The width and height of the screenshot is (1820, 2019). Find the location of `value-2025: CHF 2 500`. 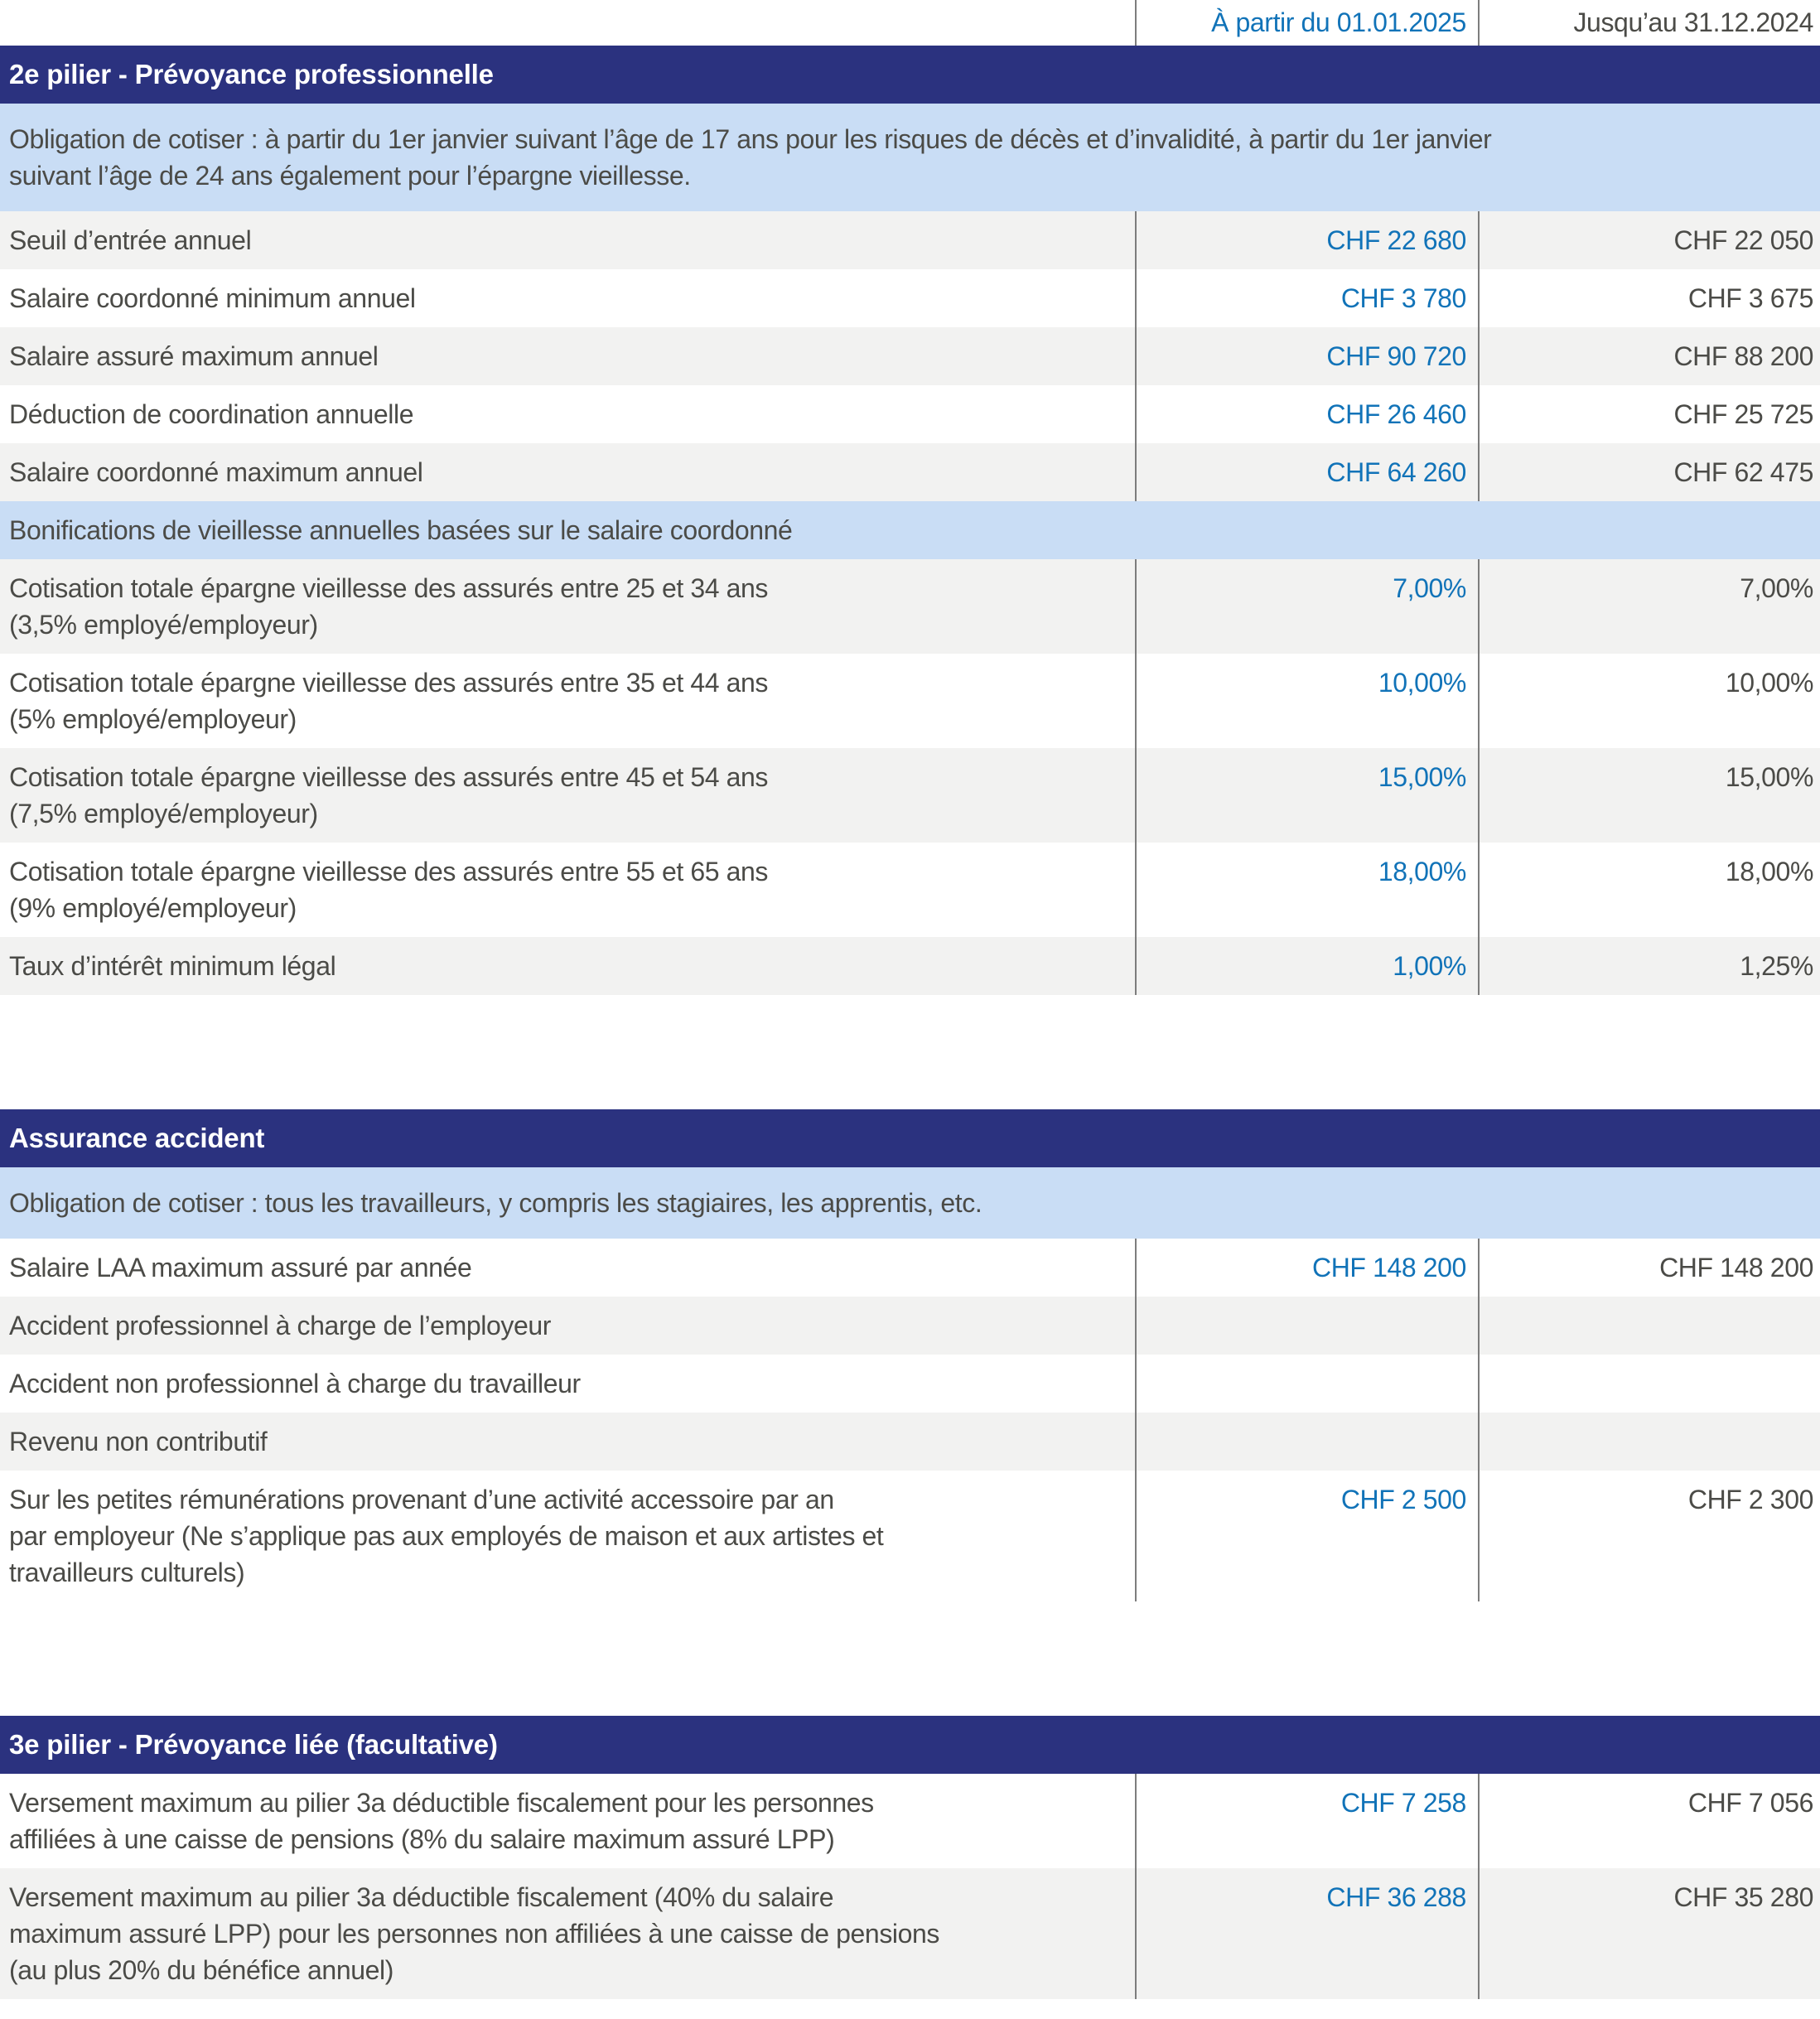

value-2025: CHF 2 500 is located at coordinates (1306, 1536).